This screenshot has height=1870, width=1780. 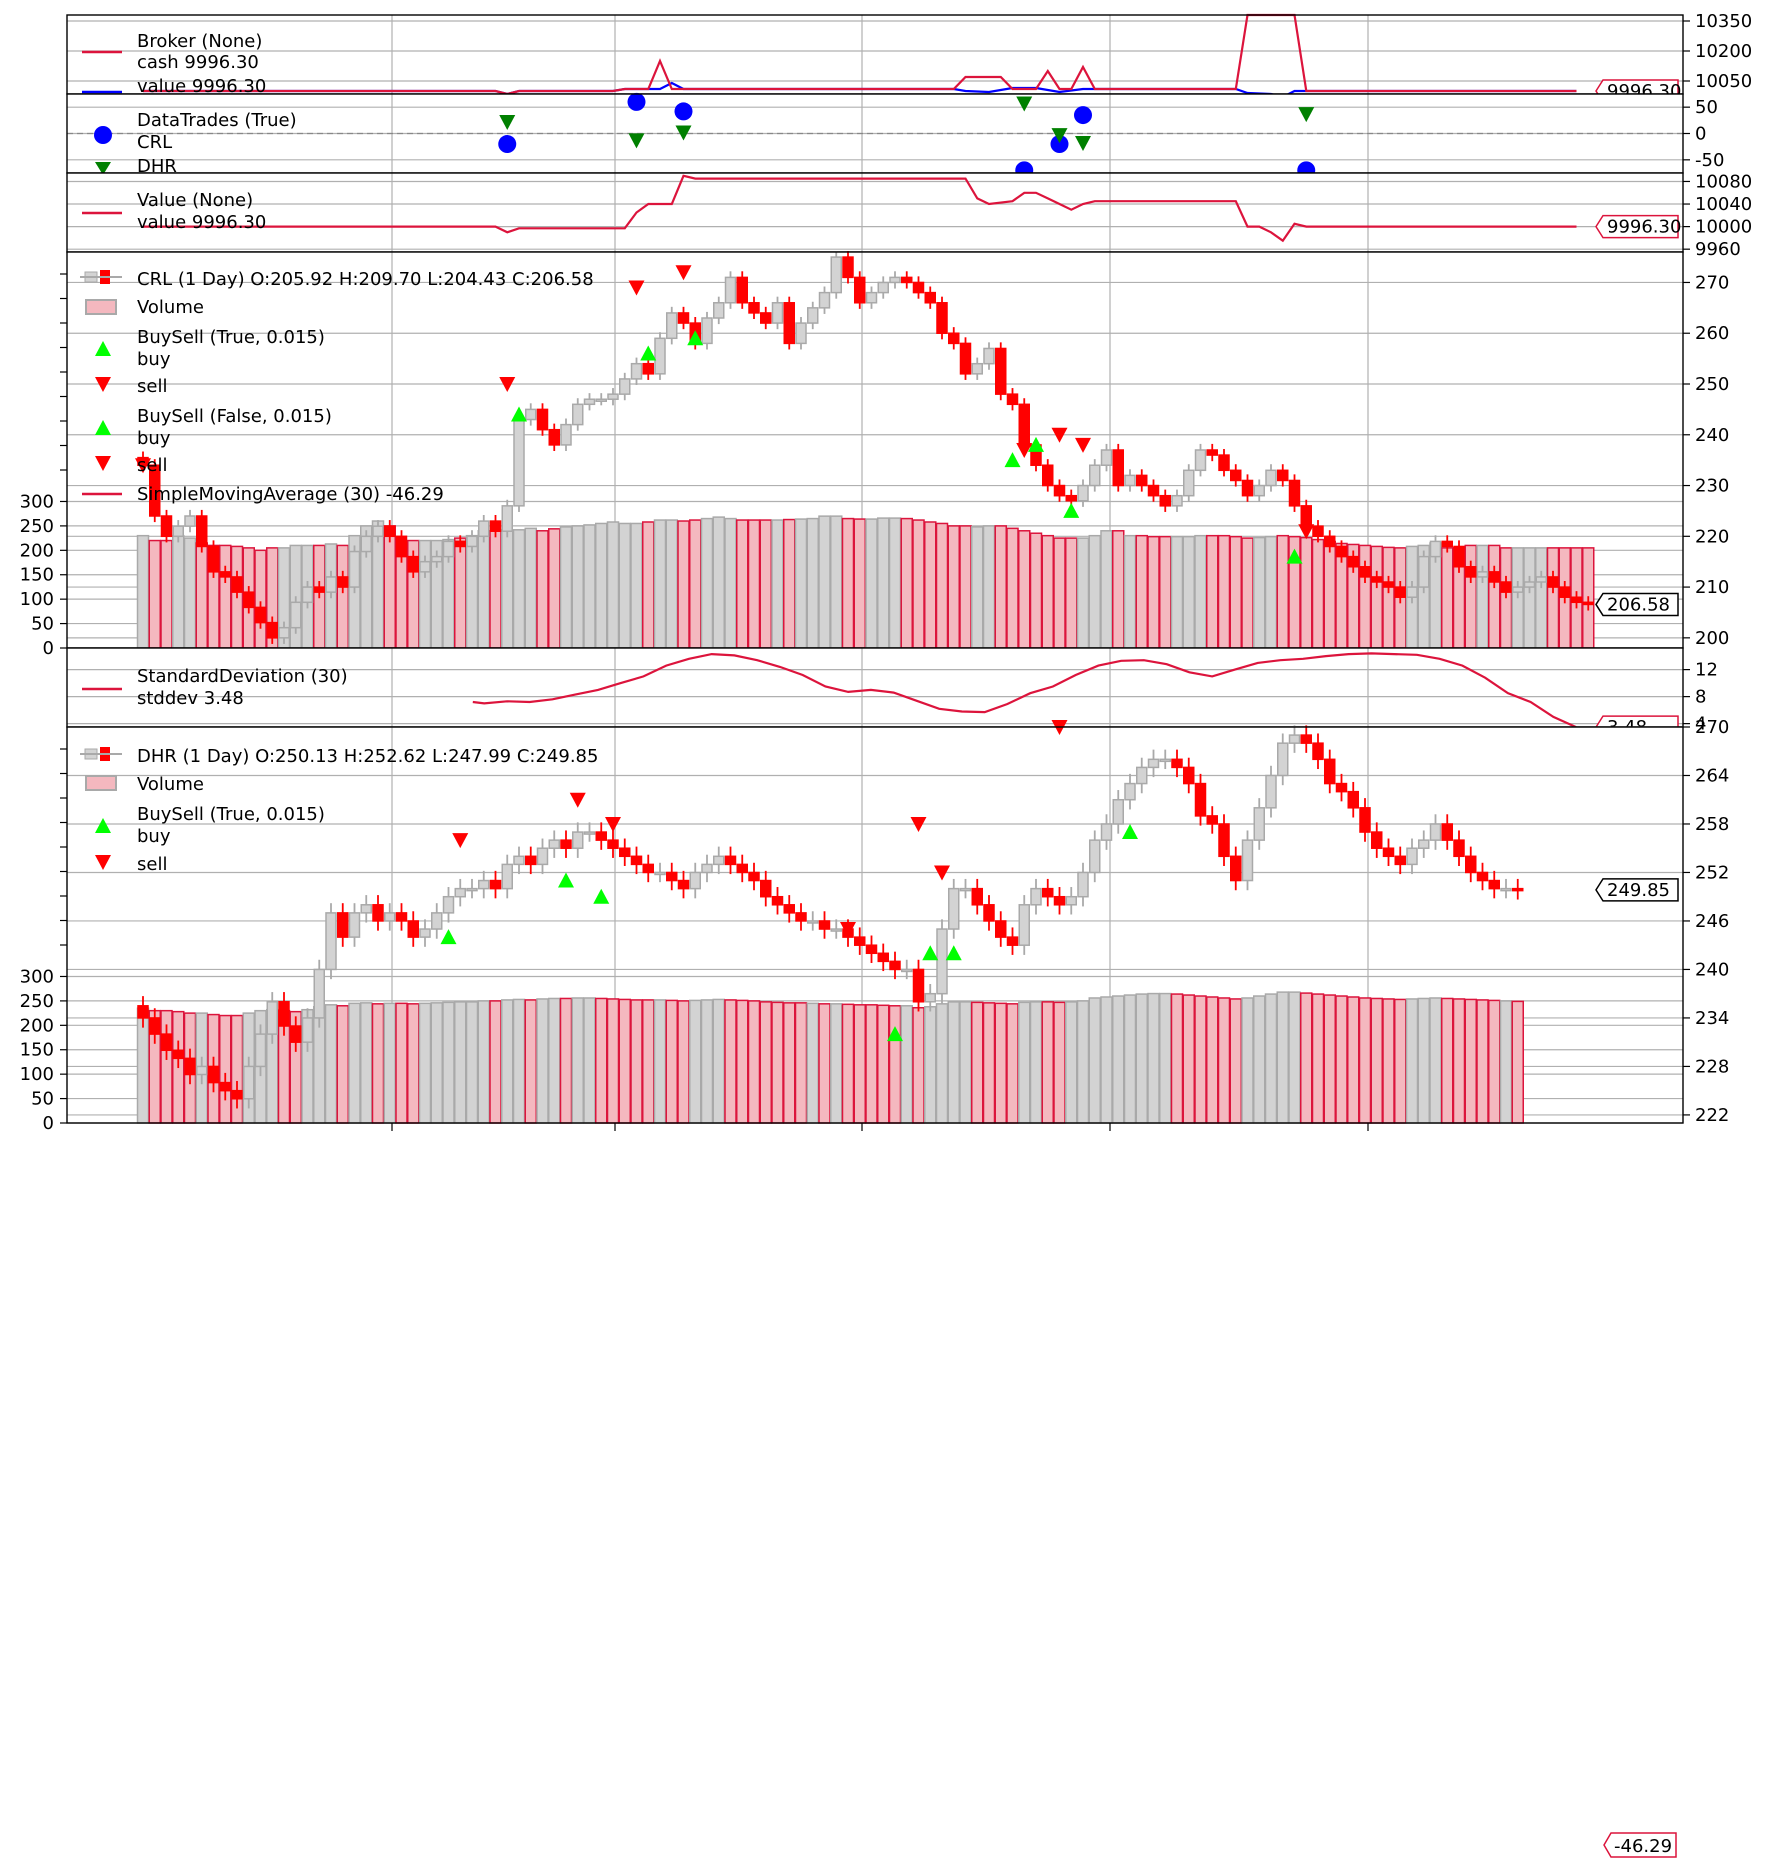 I want to click on broker-panel-bg, so click(x=875, y=54).